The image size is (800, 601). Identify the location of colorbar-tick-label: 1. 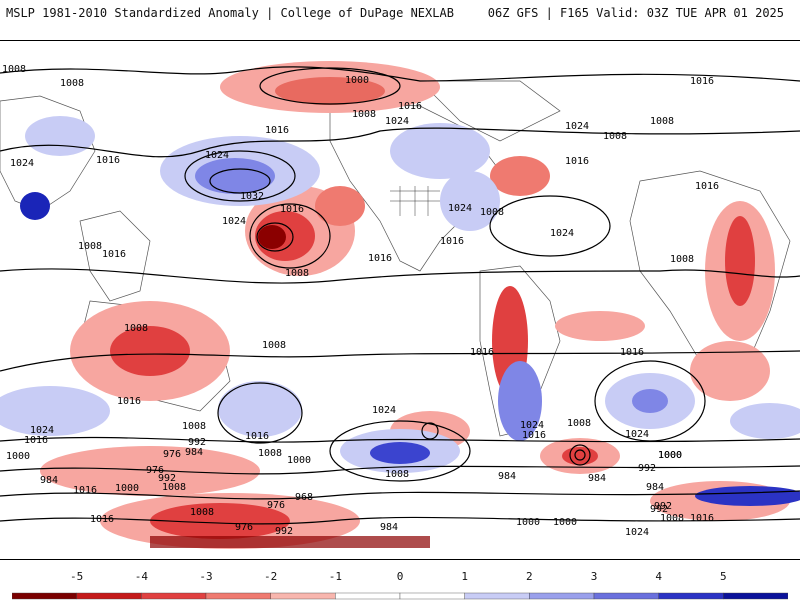
(464, 576).